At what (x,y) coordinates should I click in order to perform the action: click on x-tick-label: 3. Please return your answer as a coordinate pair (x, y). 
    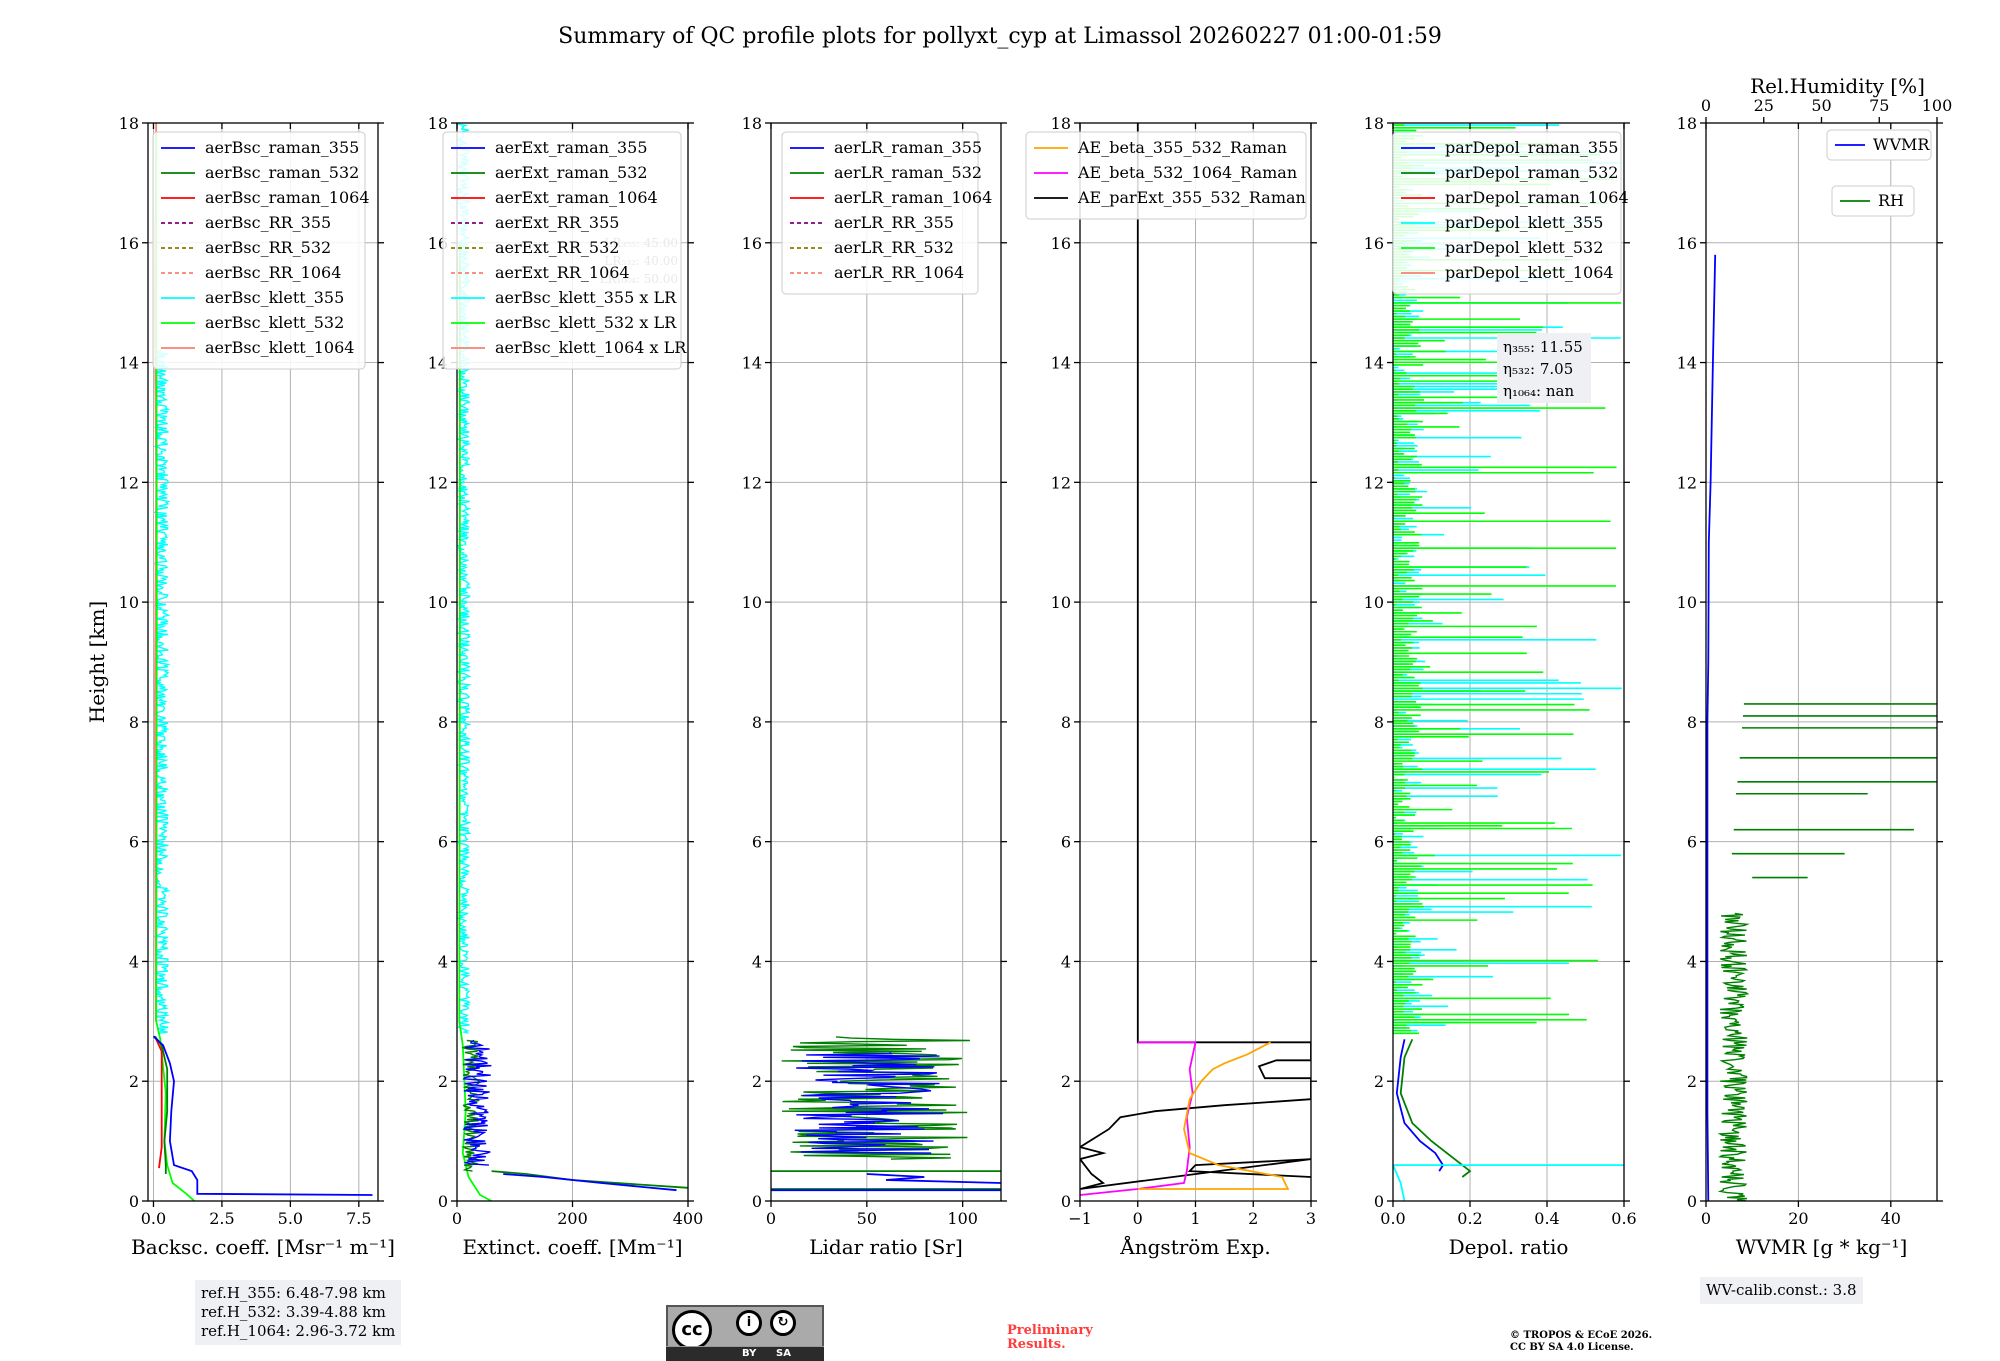
    Looking at the image, I should click on (1311, 1218).